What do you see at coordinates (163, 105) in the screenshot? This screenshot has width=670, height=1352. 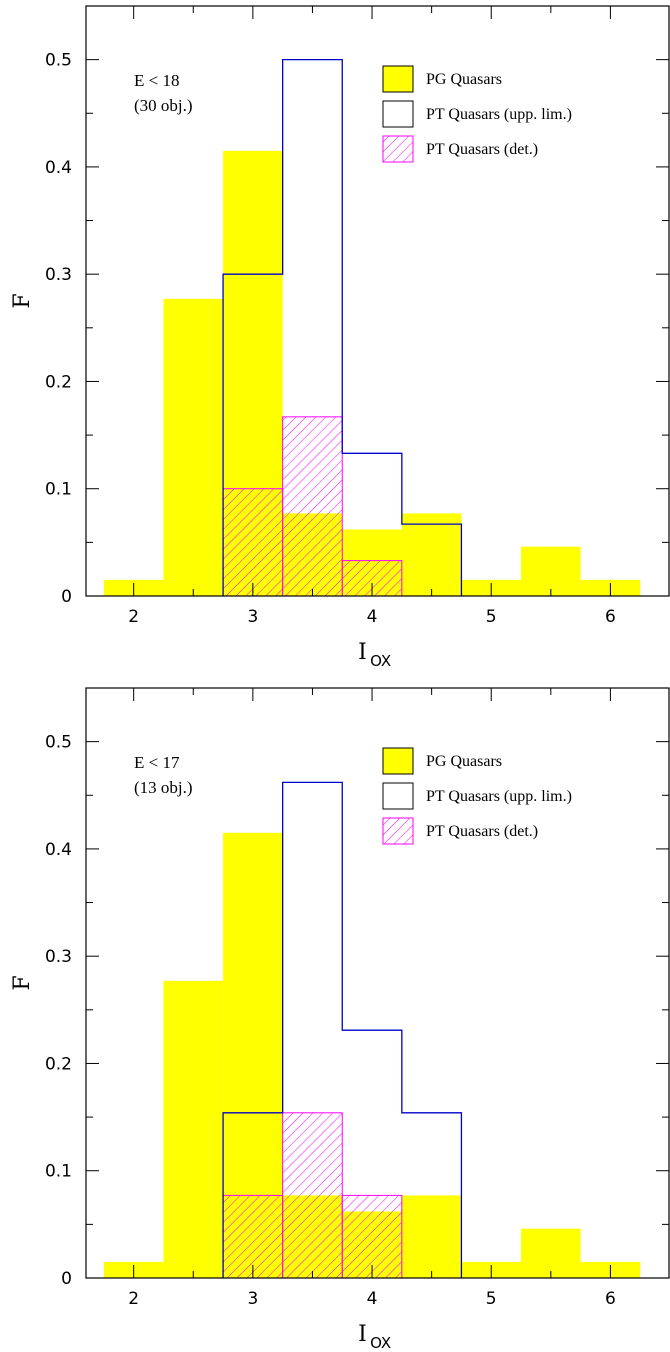 I see `sample-annotation: (30 obj.)` at bounding box center [163, 105].